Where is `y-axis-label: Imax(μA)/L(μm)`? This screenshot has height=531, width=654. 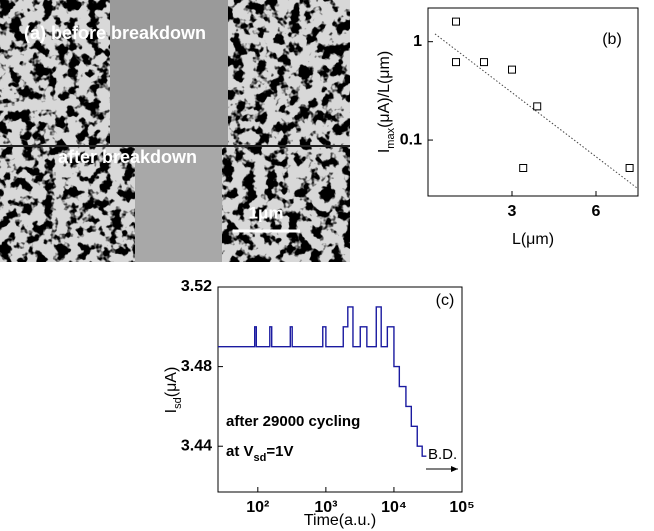 y-axis-label: Imax(μA)/L(μm) is located at coordinates (386, 102).